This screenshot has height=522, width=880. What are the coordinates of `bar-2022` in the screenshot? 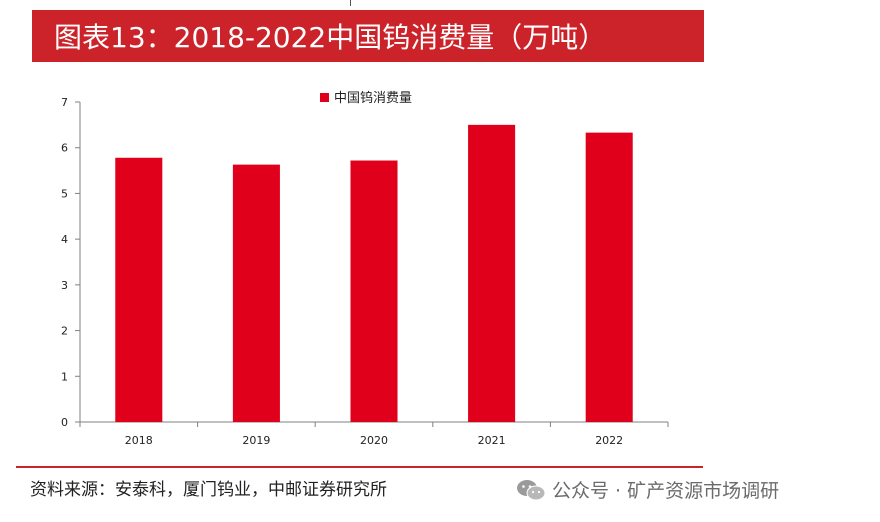 It's located at (609, 277).